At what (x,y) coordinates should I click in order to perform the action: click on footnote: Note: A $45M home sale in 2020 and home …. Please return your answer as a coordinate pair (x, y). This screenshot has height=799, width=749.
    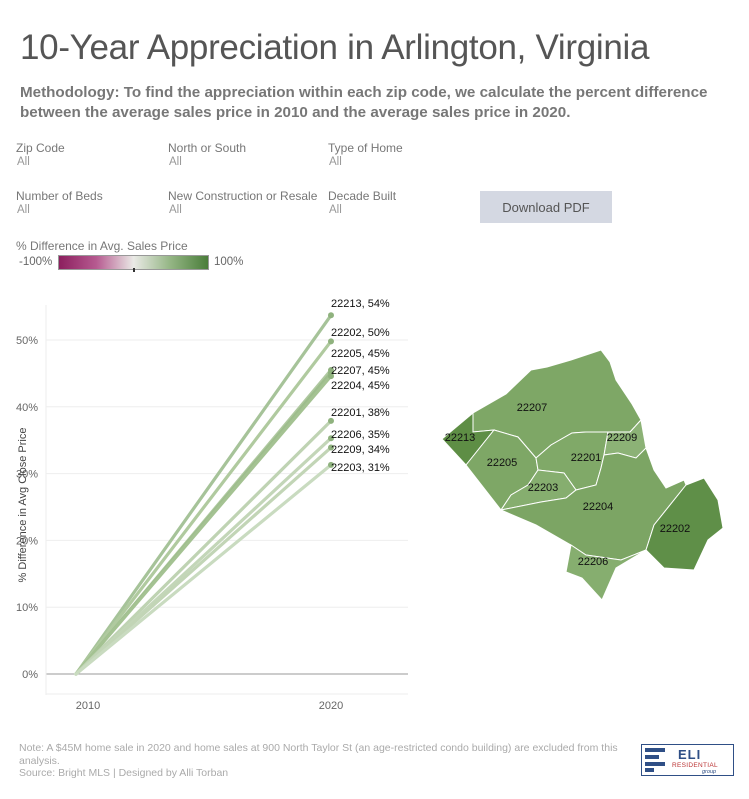
    Looking at the image, I should click on (318, 754).